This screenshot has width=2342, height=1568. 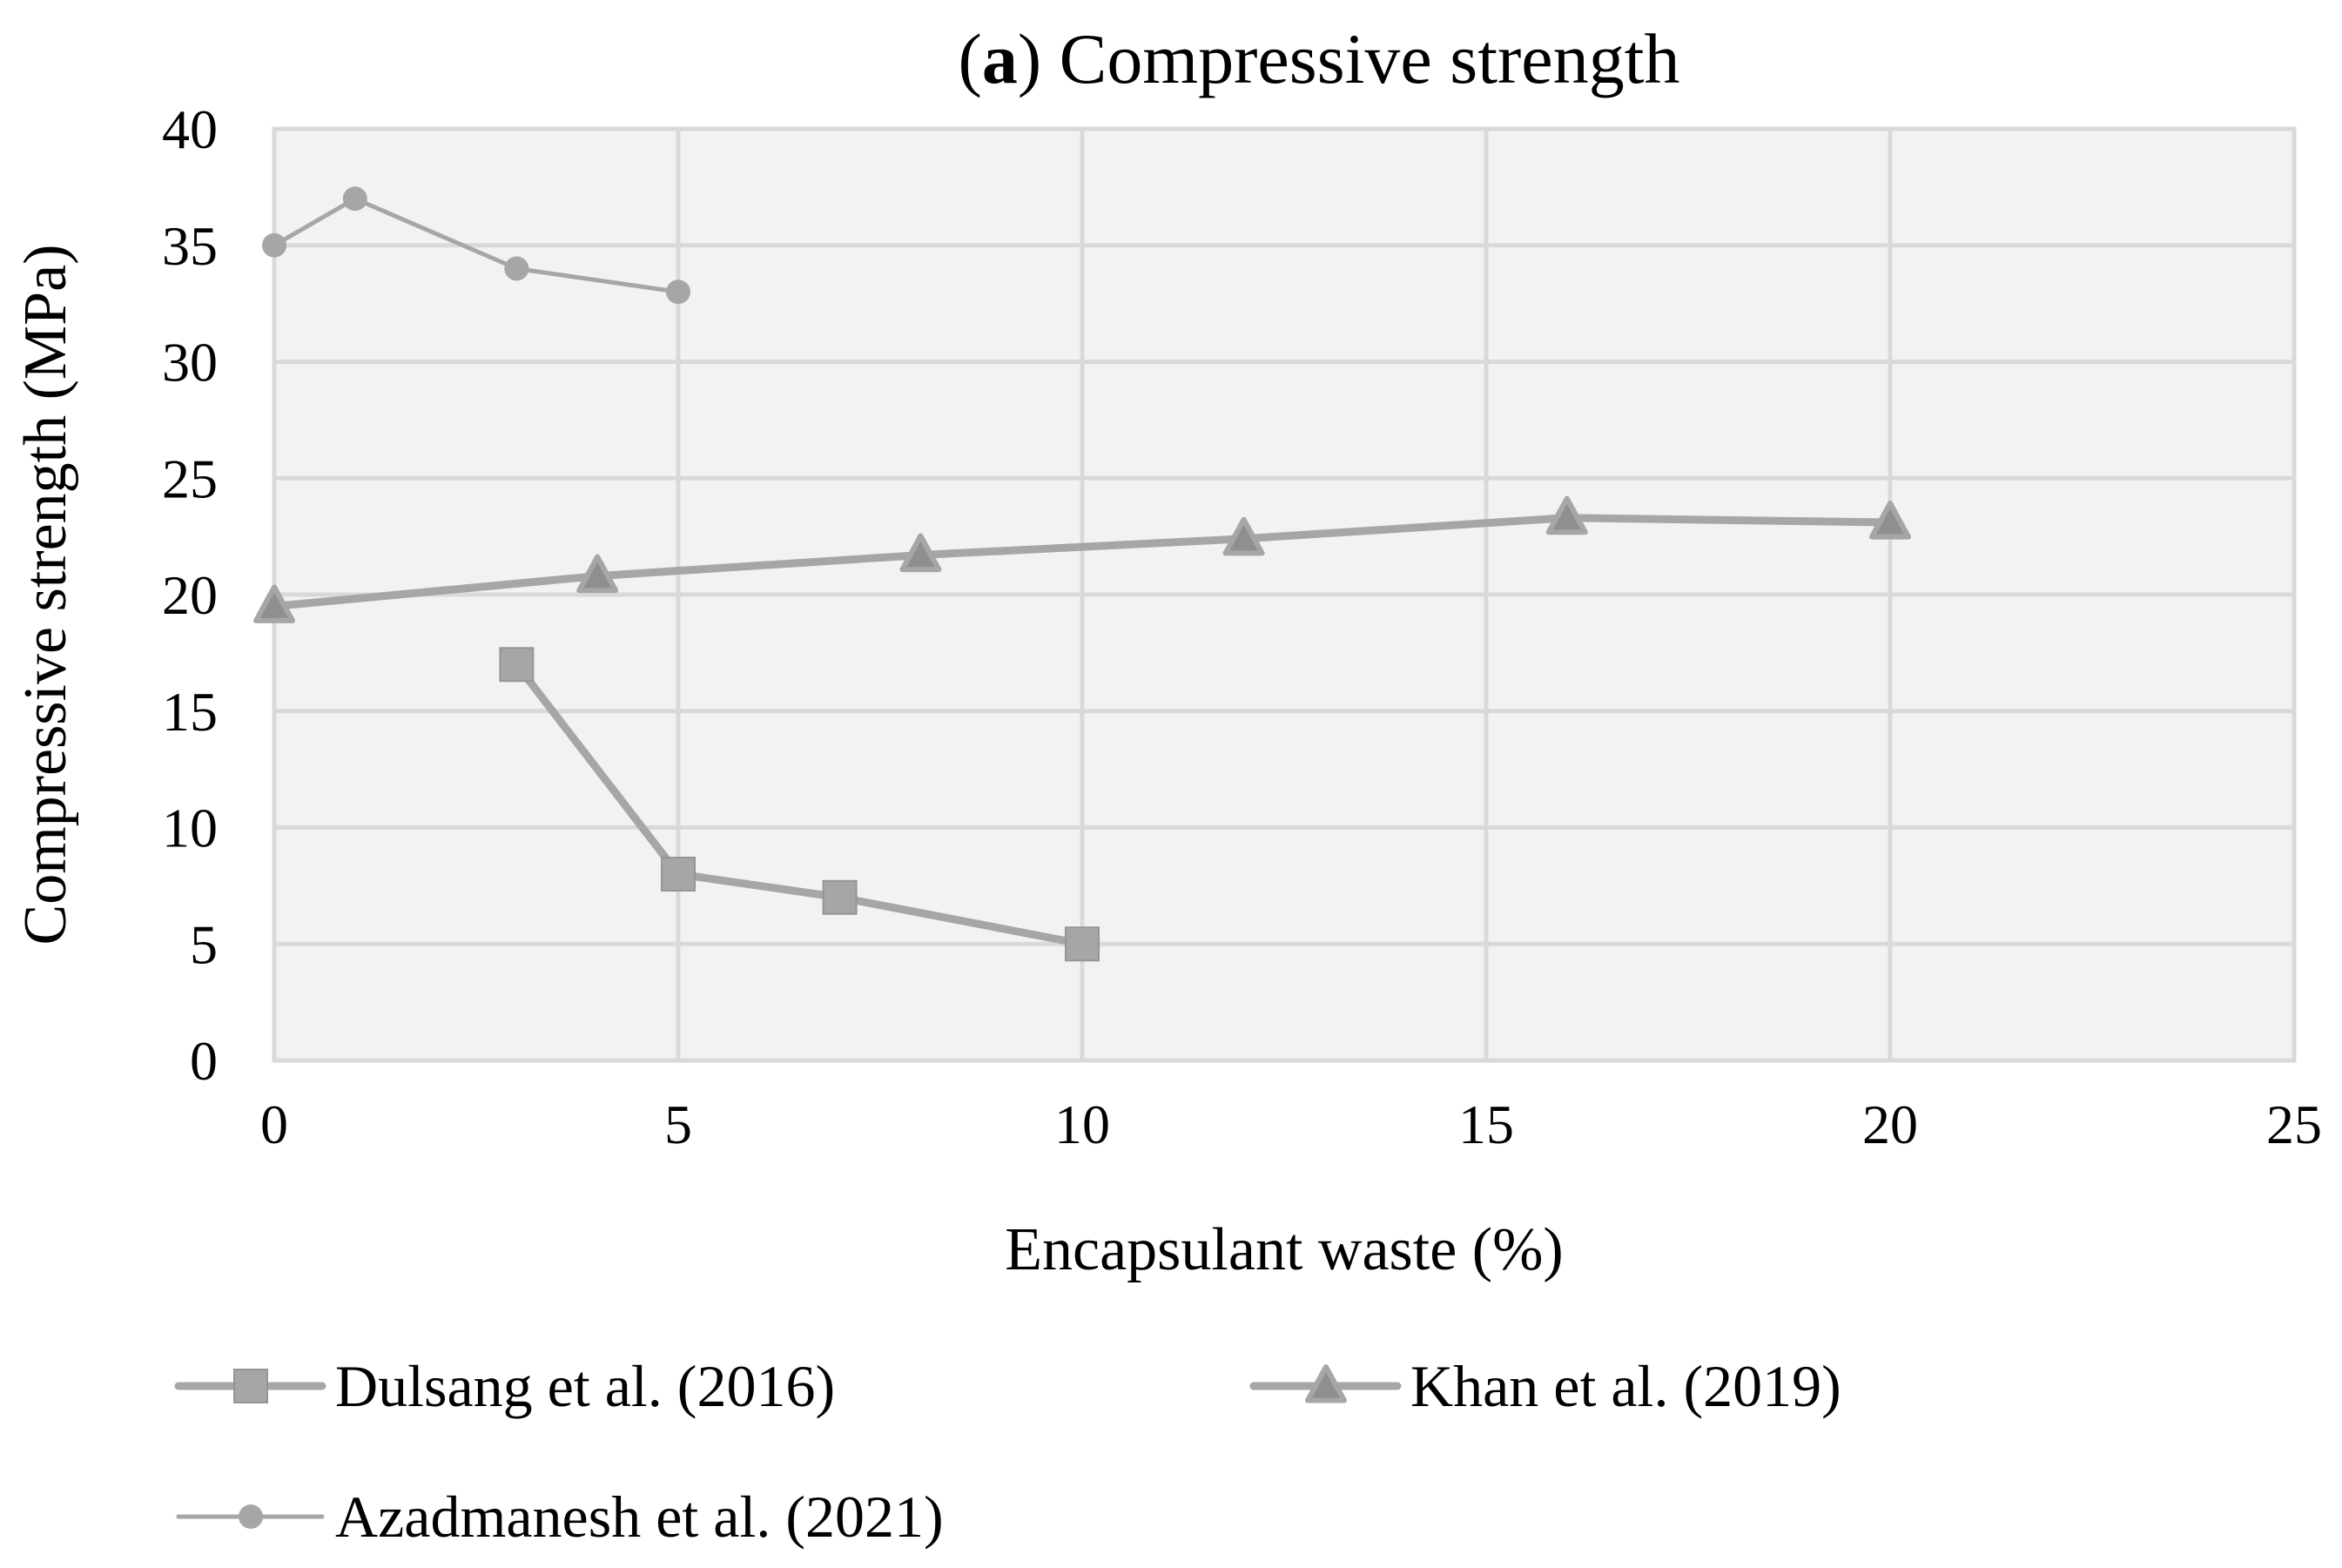 I want to click on series-square, so click(x=799, y=804).